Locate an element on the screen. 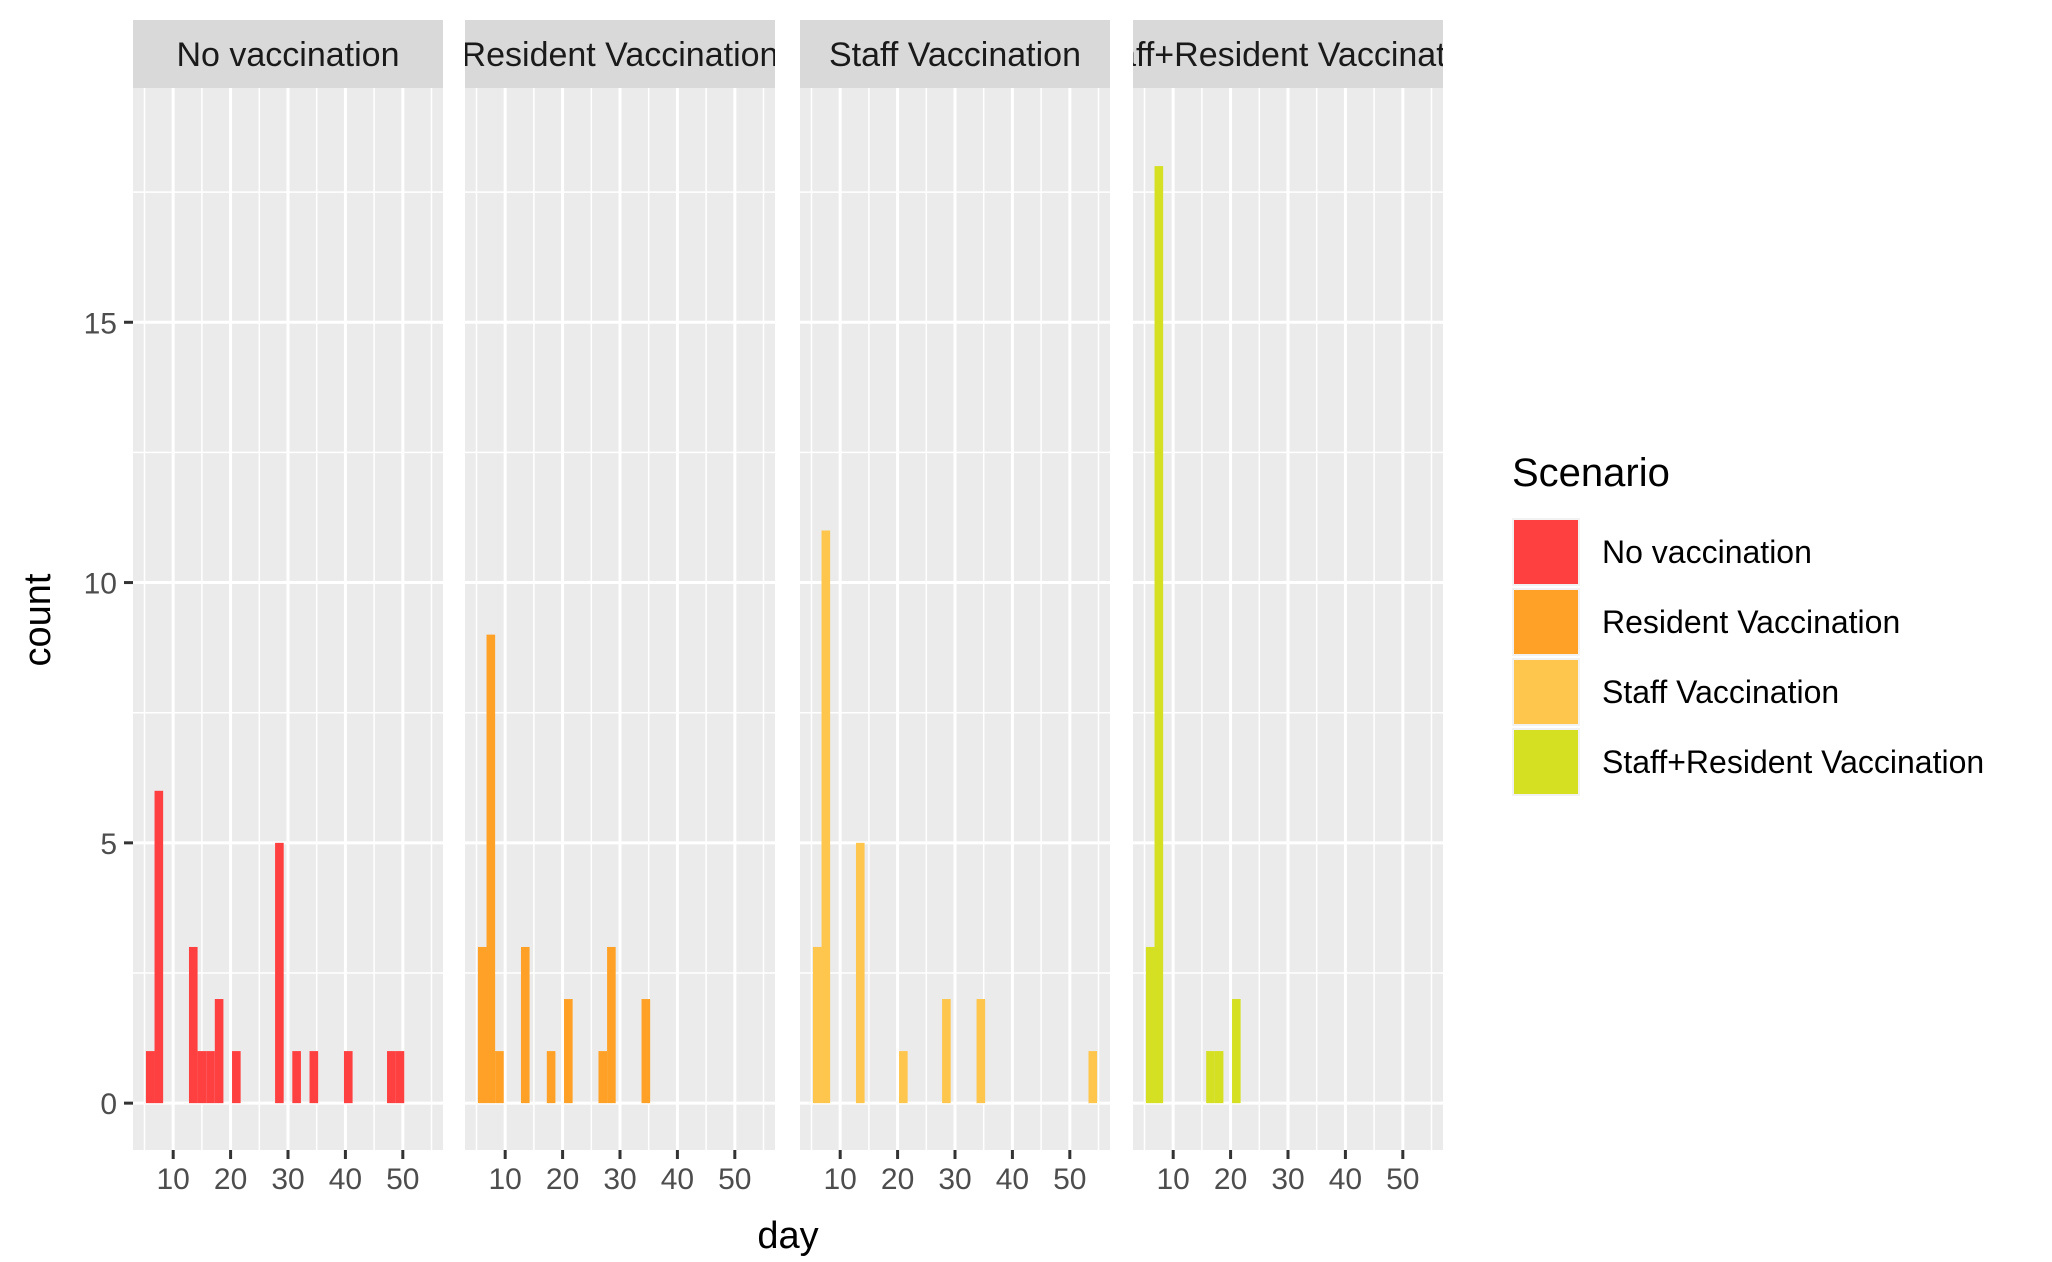 The image size is (2052, 1262). facet-strip-label: No vaccination is located at coordinates (287, 55).